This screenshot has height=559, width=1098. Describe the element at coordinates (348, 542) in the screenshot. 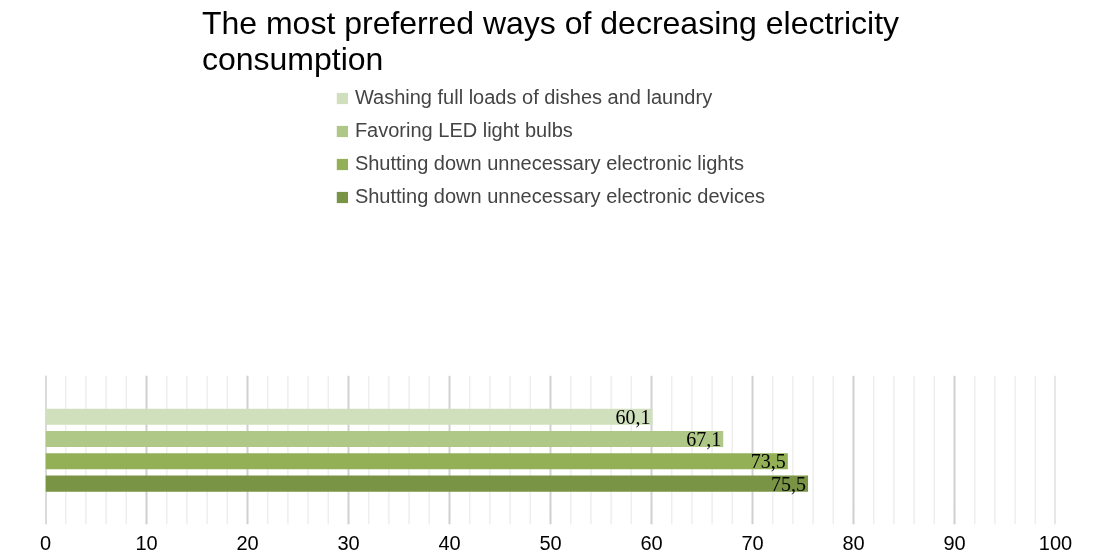

I see `x-tick-label: 30` at that location.